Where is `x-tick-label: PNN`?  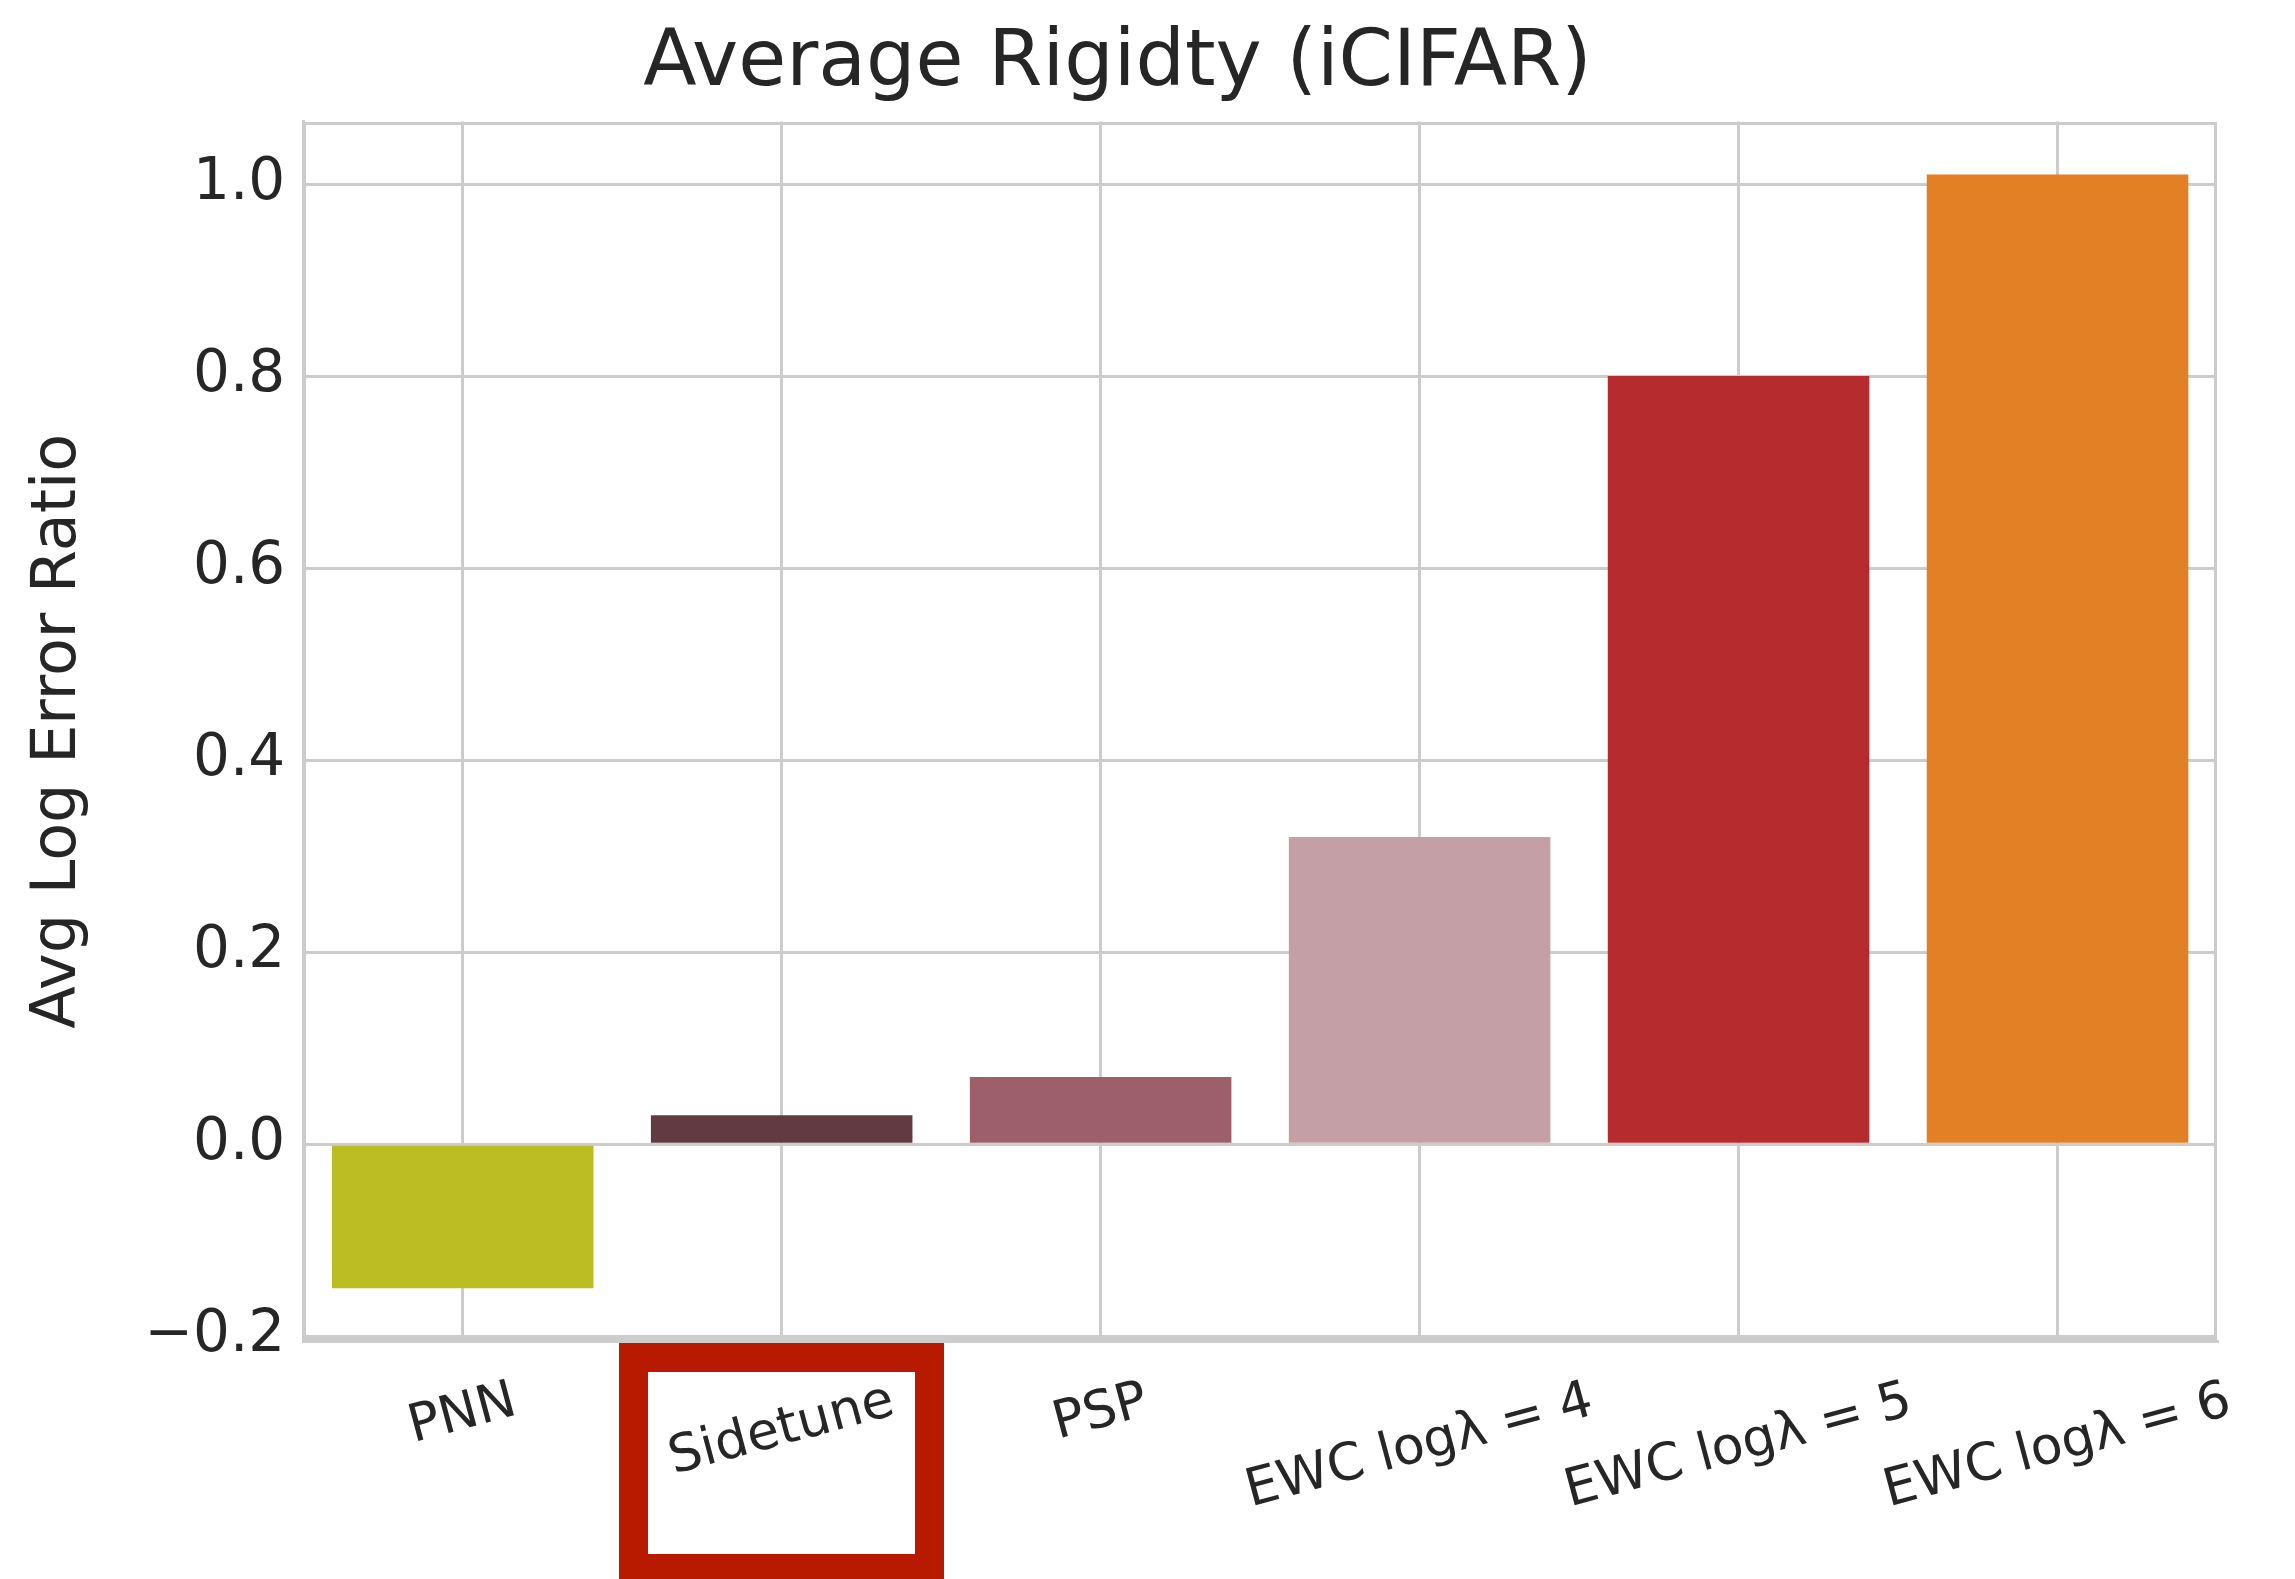
x-tick-label: PNN is located at coordinates (462, 1410).